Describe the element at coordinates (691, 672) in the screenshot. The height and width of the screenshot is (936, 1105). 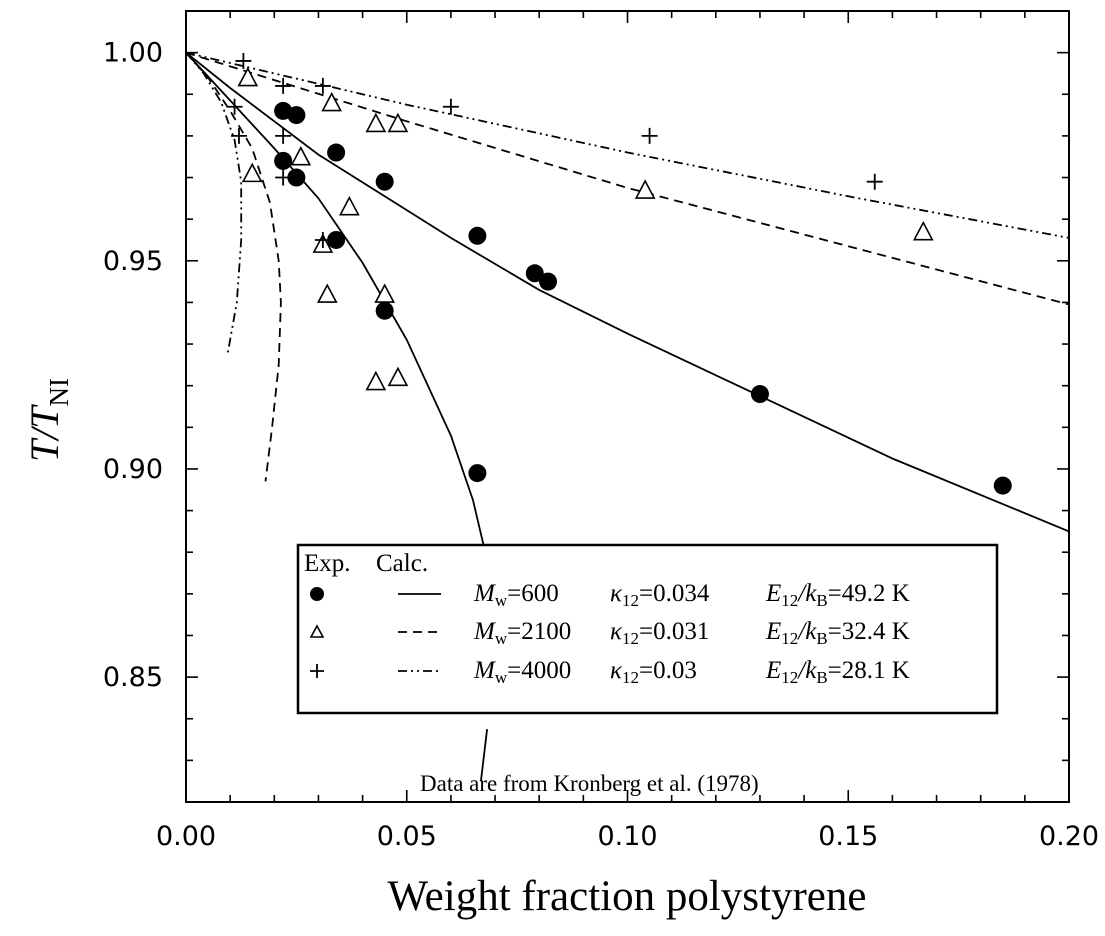
I see `legend-row-3: Mw=4000 κ12=0.03 E12/kB=28.1 K` at that location.